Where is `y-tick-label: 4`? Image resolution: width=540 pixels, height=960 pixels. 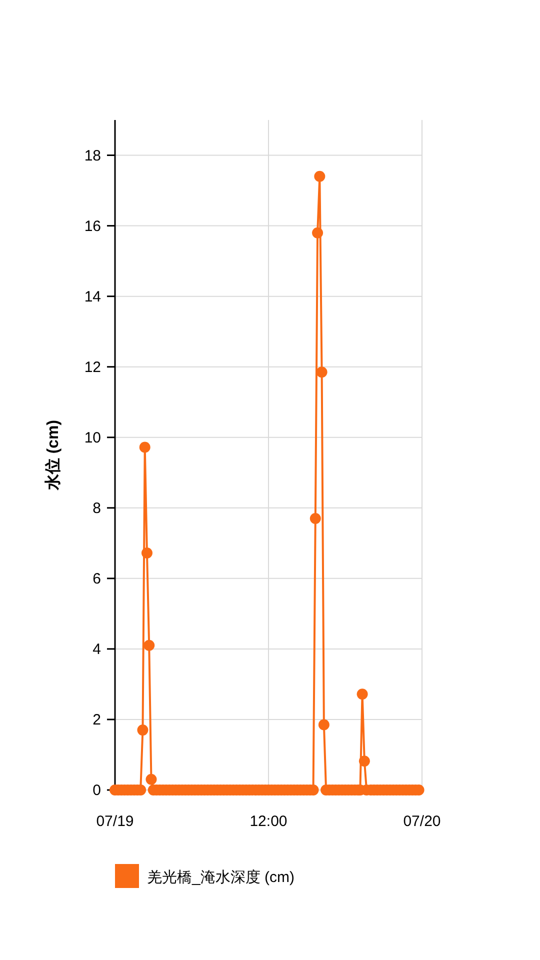
y-tick-label: 4 is located at coordinates (96, 649).